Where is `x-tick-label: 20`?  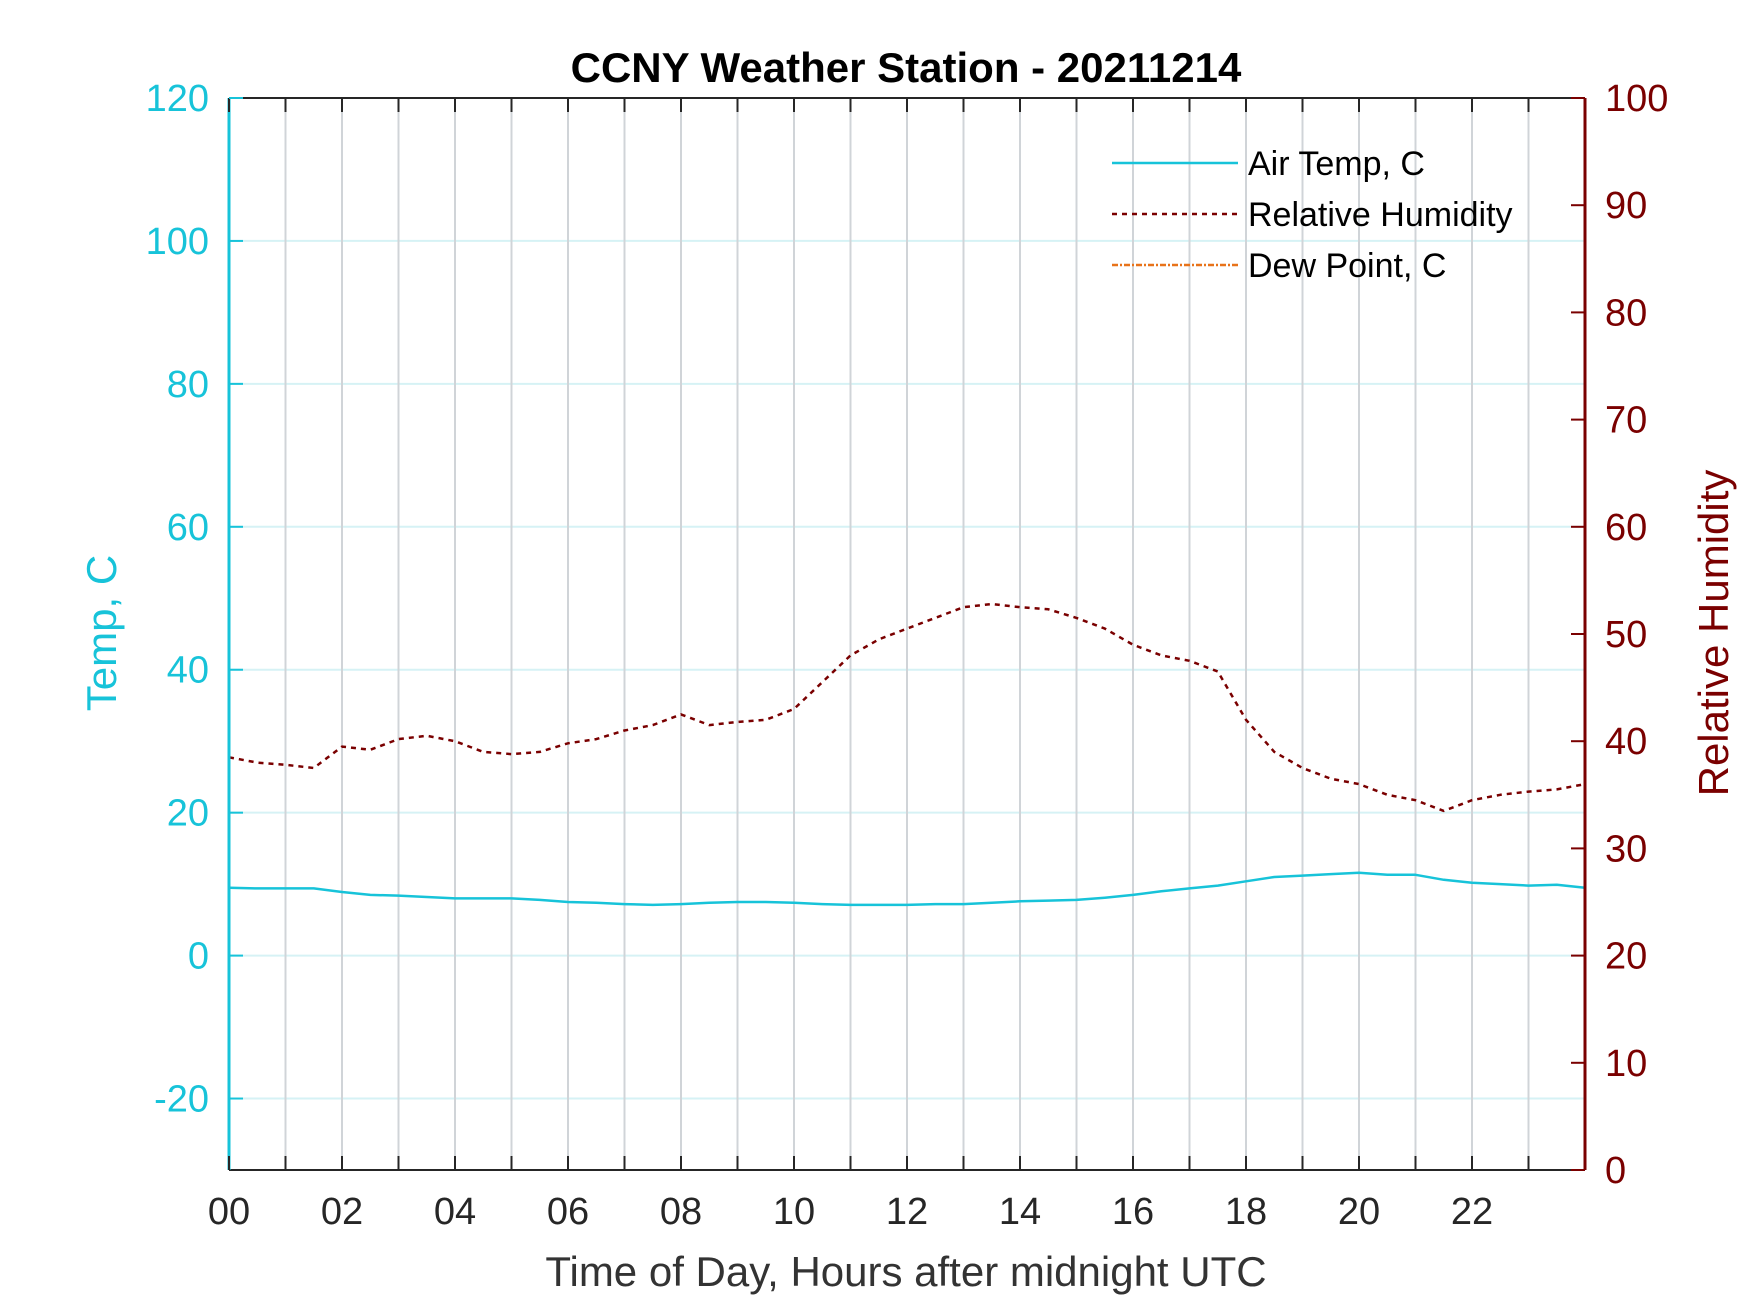
x-tick-label: 20 is located at coordinates (1359, 1212).